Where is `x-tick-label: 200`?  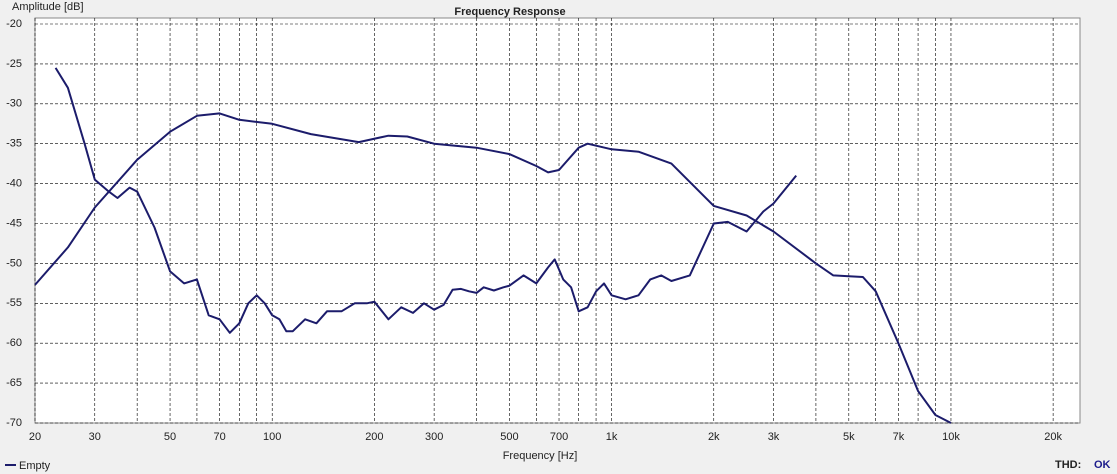
x-tick-label: 200 is located at coordinates (374, 437).